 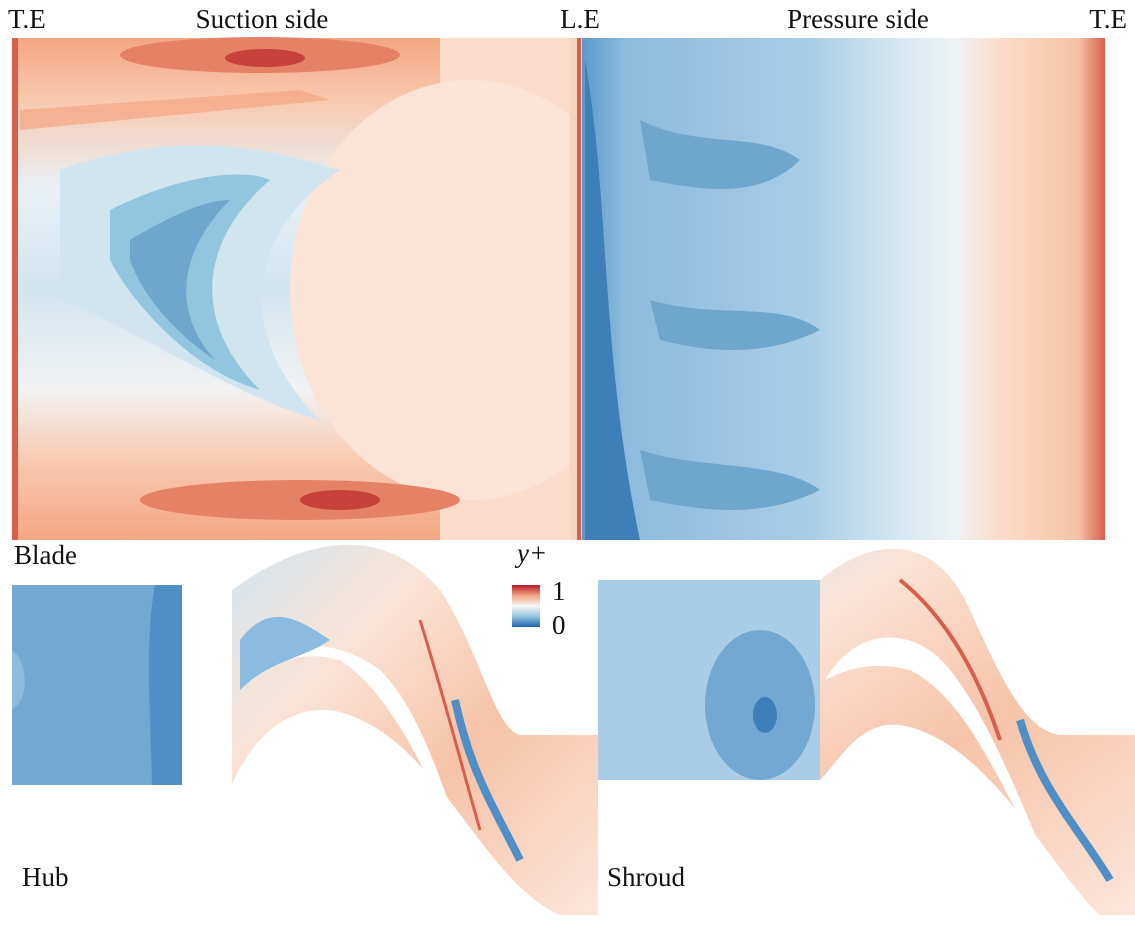 I want to click on hub-passage, so click(x=415, y=729).